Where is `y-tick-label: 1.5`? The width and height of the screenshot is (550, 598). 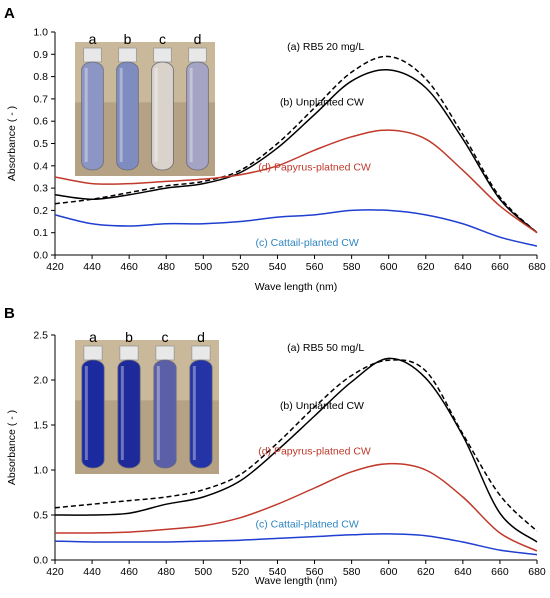
y-tick-label: 1.5 is located at coordinates (40, 426).